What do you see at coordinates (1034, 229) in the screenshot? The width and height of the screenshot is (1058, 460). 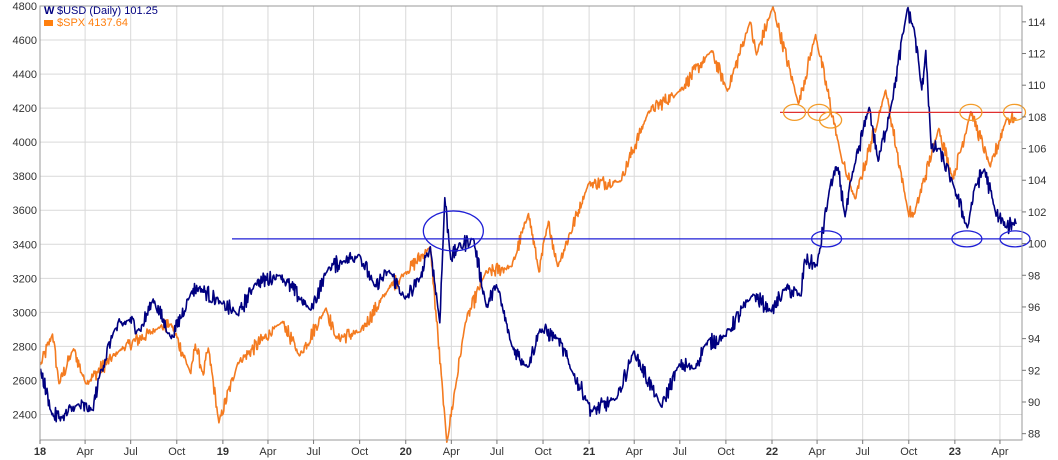 I see `right-axis: 88 90 92 94 96 98 100 102 104 106 108 110 112 114` at bounding box center [1034, 229].